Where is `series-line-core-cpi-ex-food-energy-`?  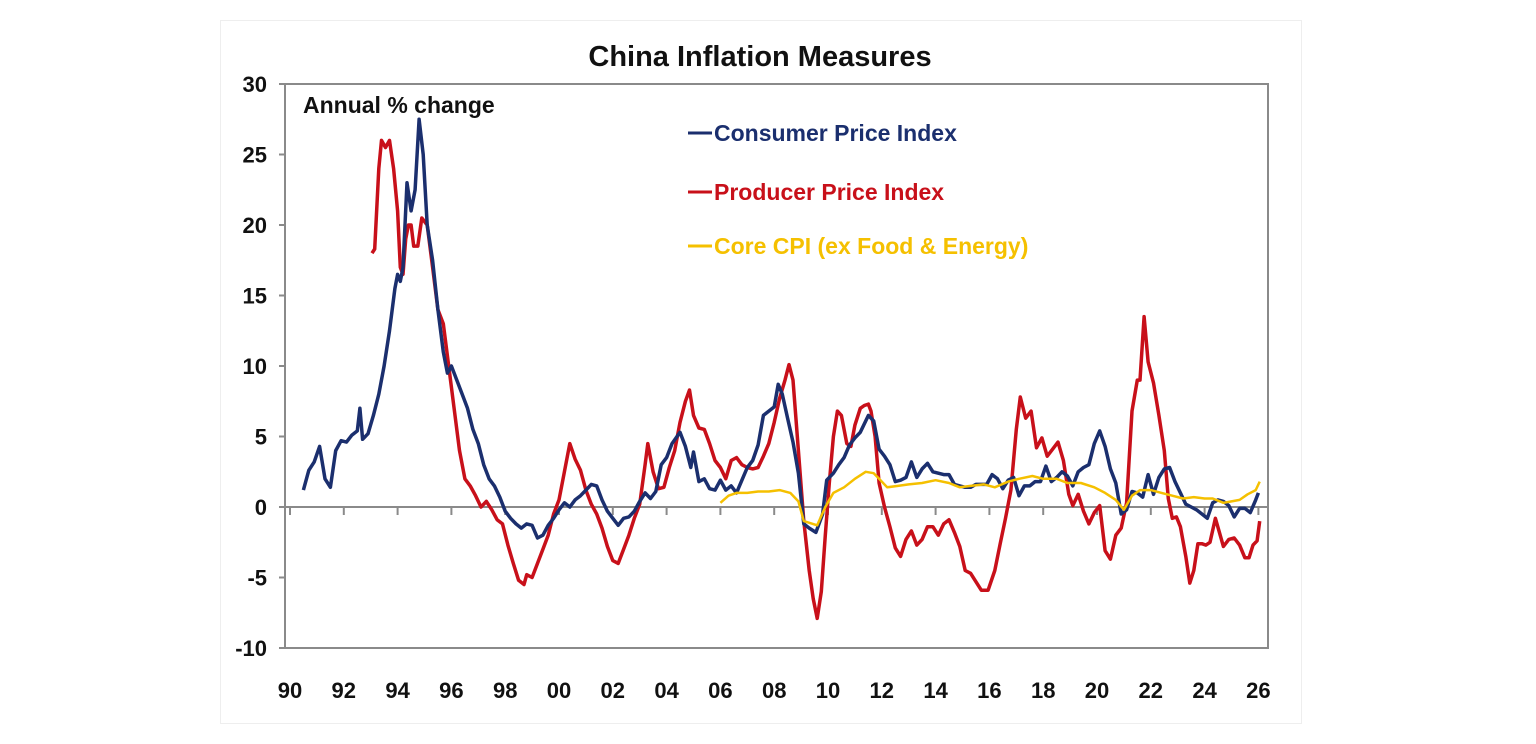
series-line-core-cpi-ex-food-energy- is located at coordinates (990, 498).